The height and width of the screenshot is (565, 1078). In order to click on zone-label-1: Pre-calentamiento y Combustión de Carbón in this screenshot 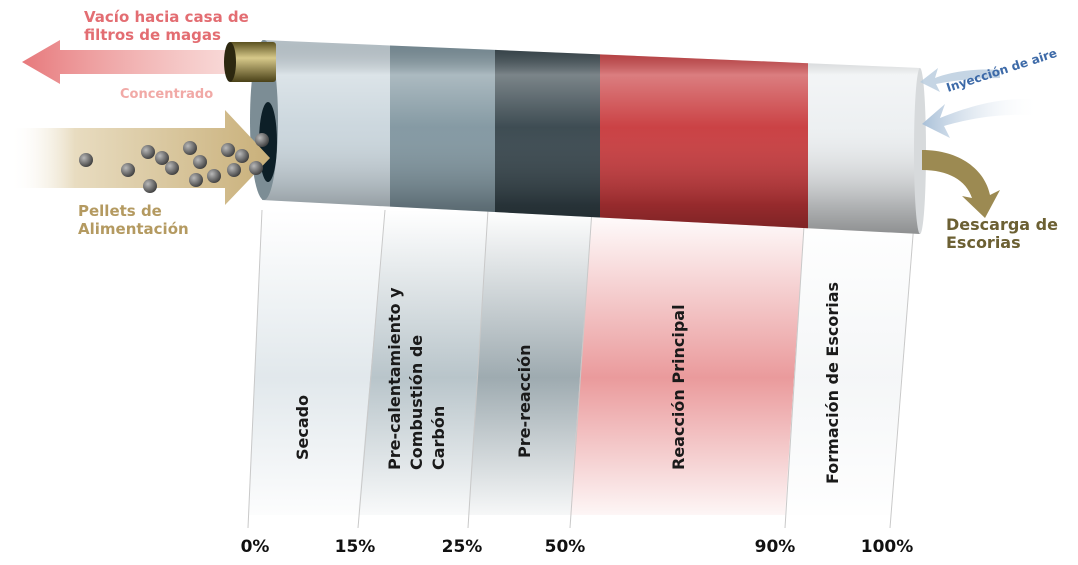, I will do `click(416, 378)`.